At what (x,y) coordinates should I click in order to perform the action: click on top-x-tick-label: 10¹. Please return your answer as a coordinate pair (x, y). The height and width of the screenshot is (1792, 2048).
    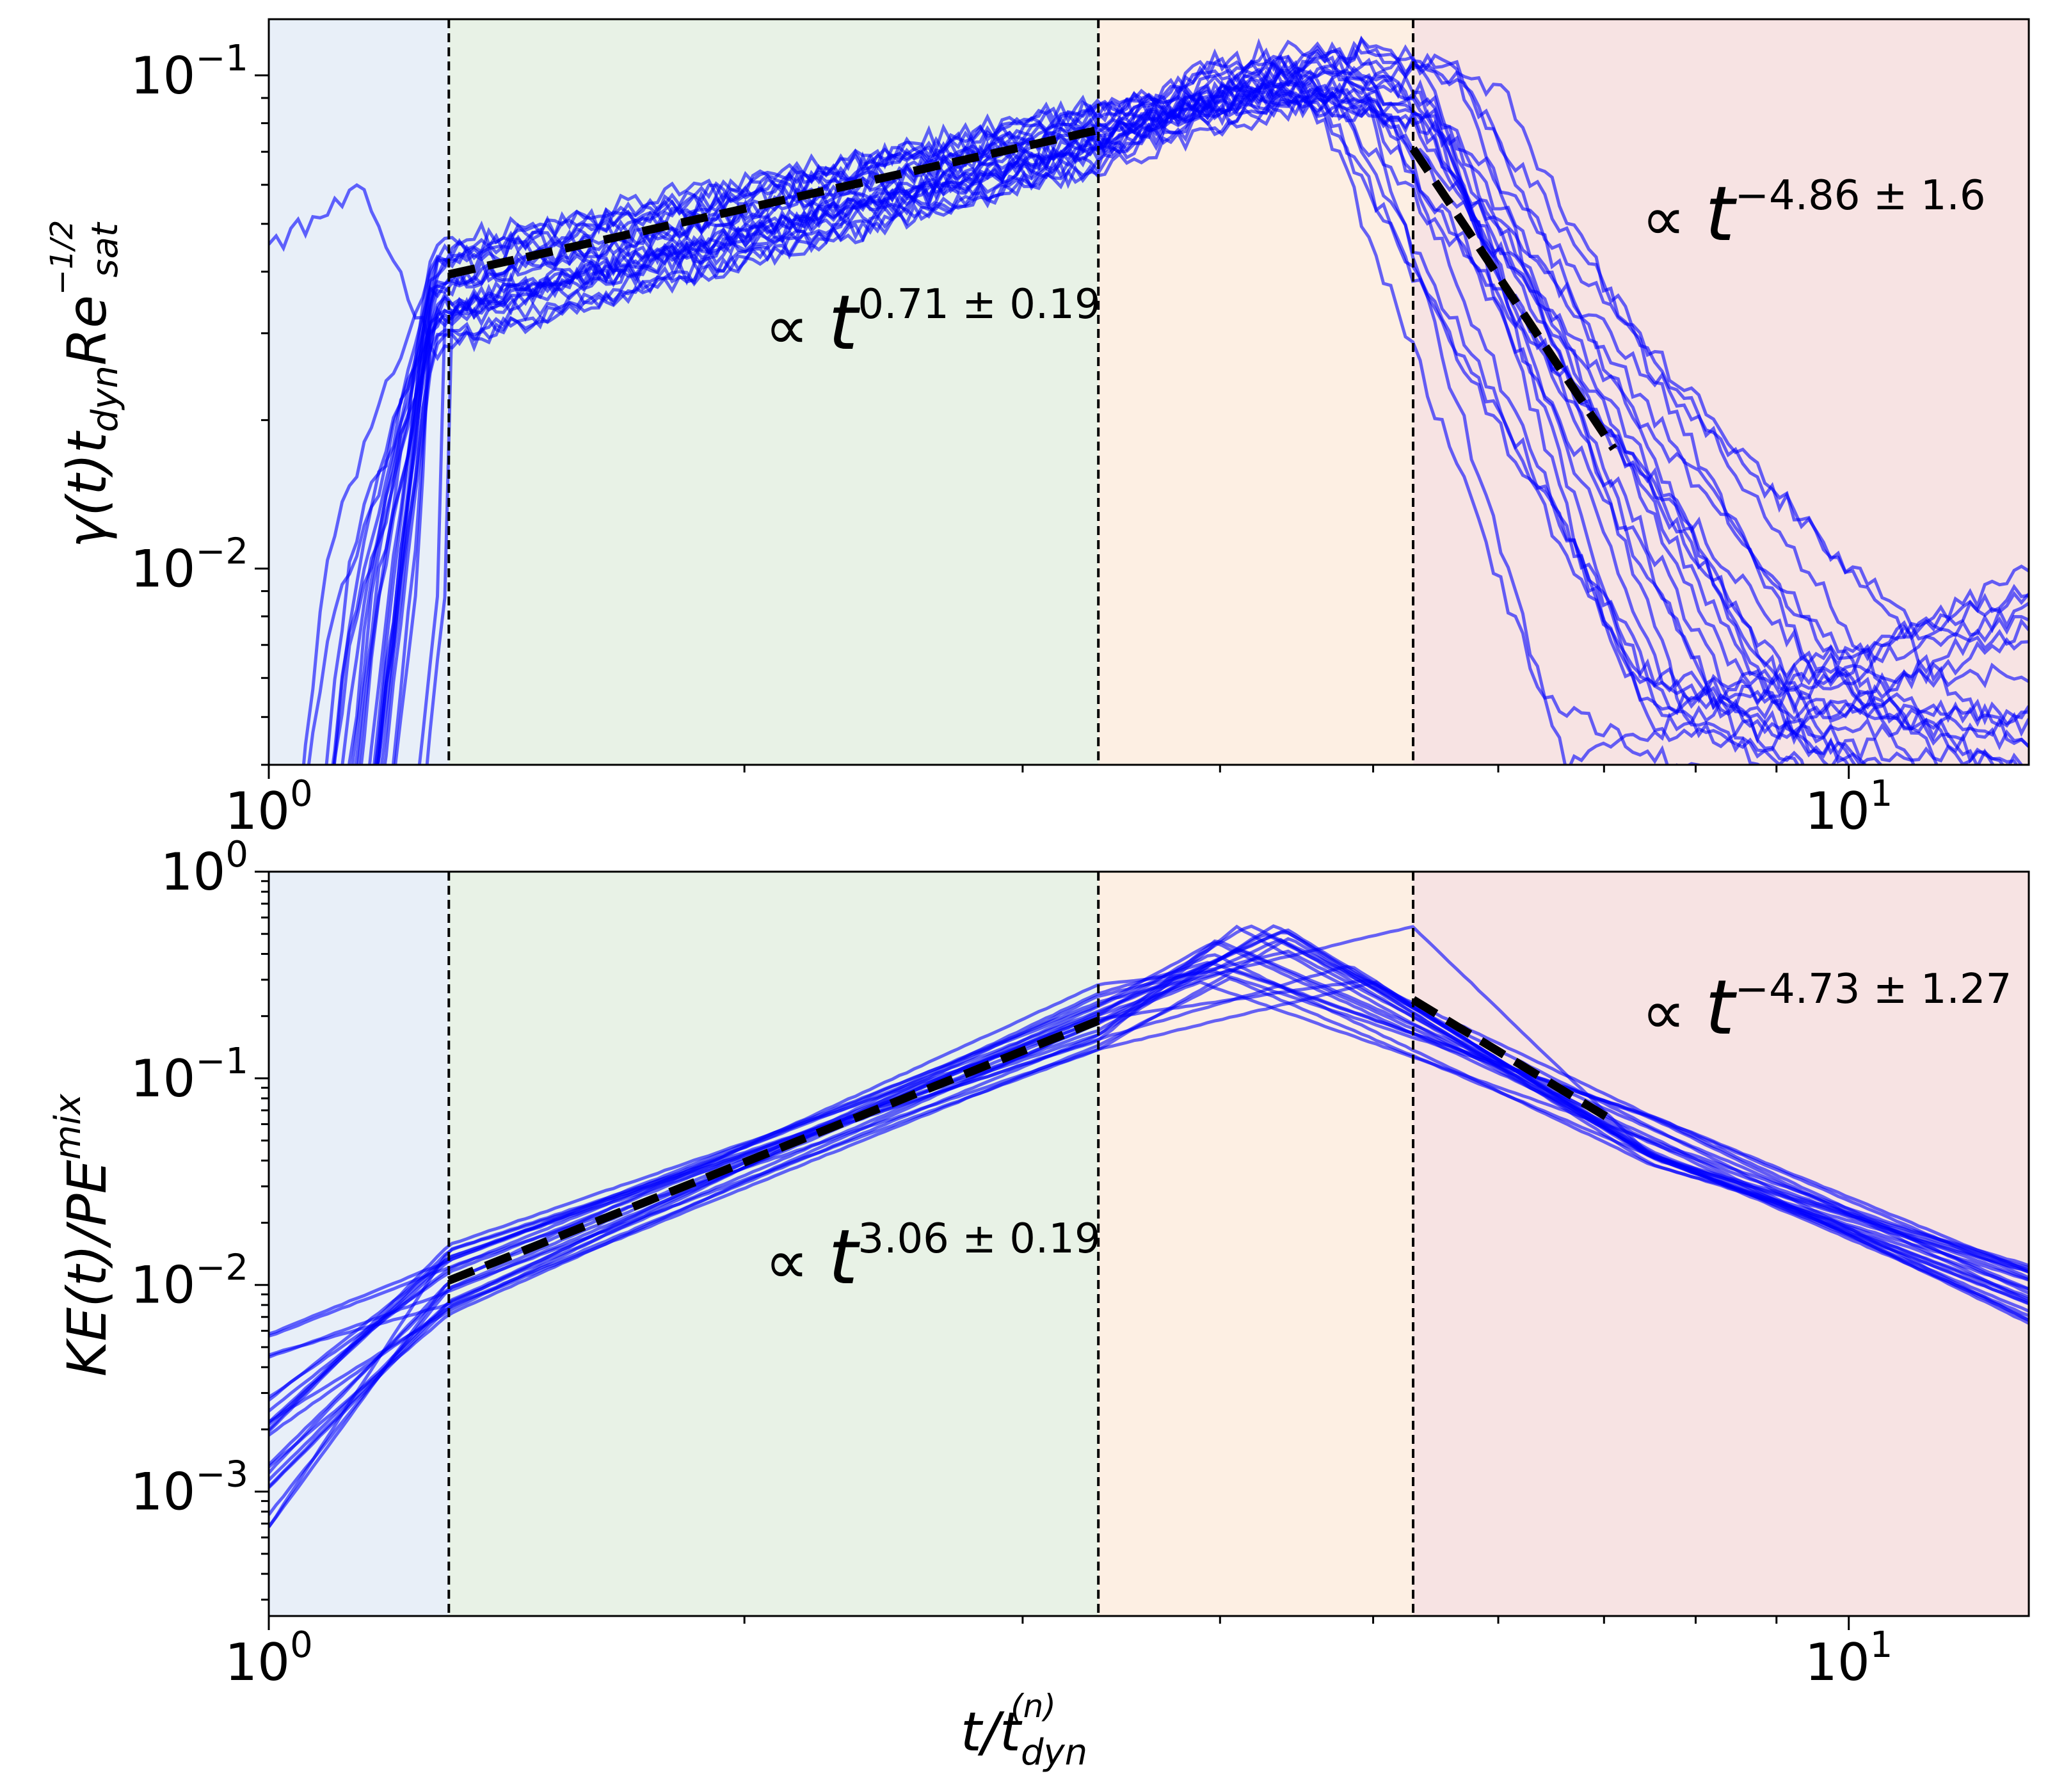
    Looking at the image, I should click on (1848, 807).